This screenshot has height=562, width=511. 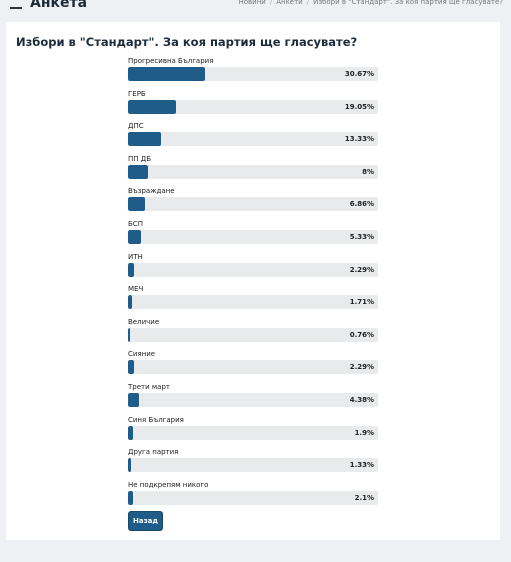 What do you see at coordinates (368, 171) in the screenshot?
I see `percent-label: 8%` at bounding box center [368, 171].